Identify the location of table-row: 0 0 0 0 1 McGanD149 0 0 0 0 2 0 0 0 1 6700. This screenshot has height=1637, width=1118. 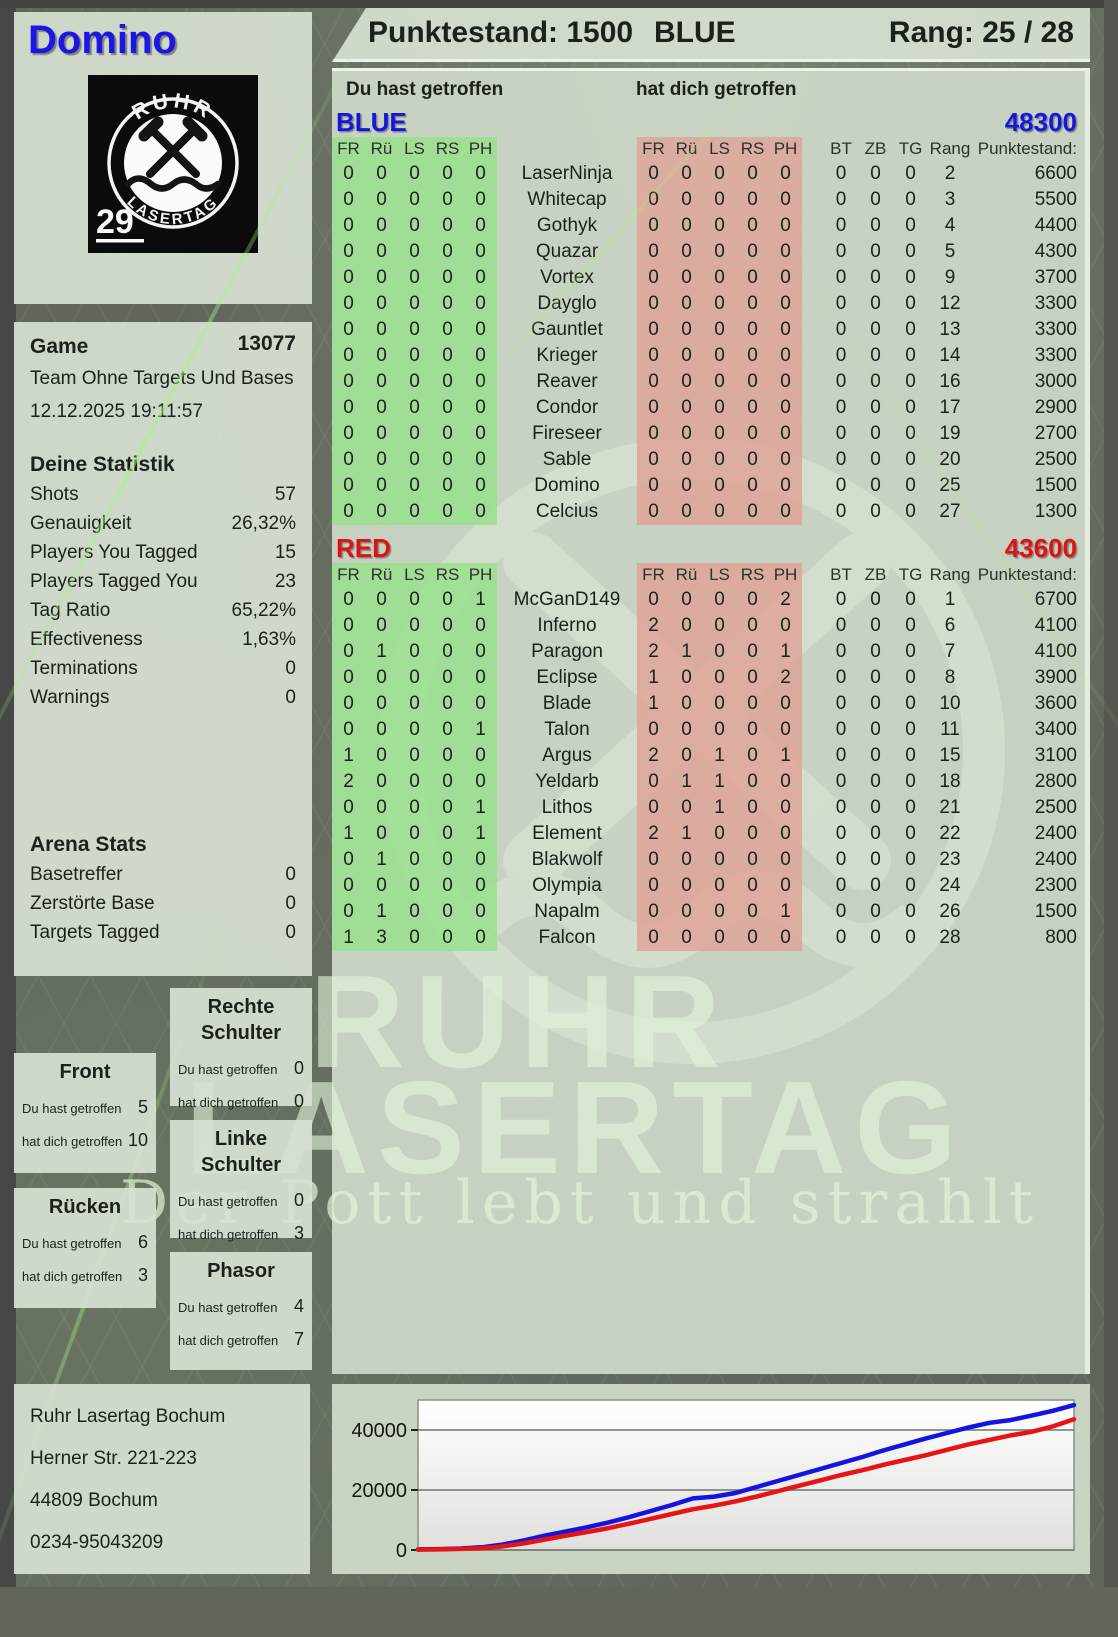
(708, 600).